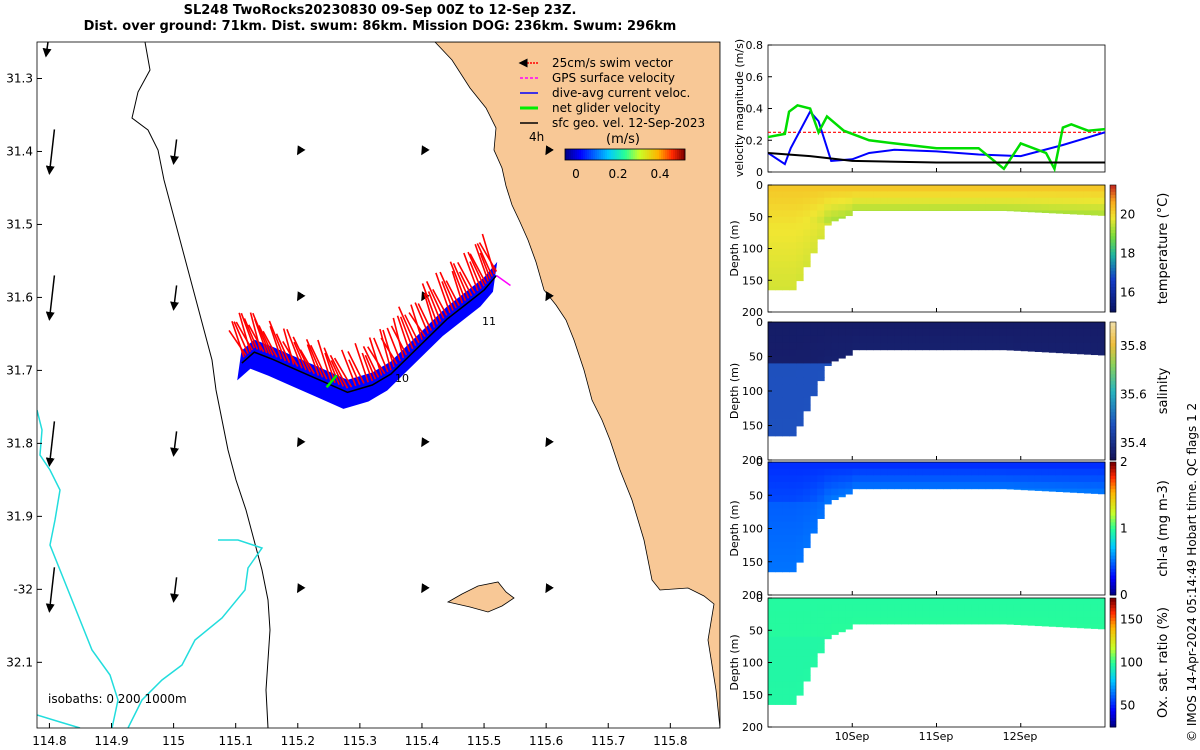  I want to click on cbar-tick-2: 0.4, so click(659, 174).